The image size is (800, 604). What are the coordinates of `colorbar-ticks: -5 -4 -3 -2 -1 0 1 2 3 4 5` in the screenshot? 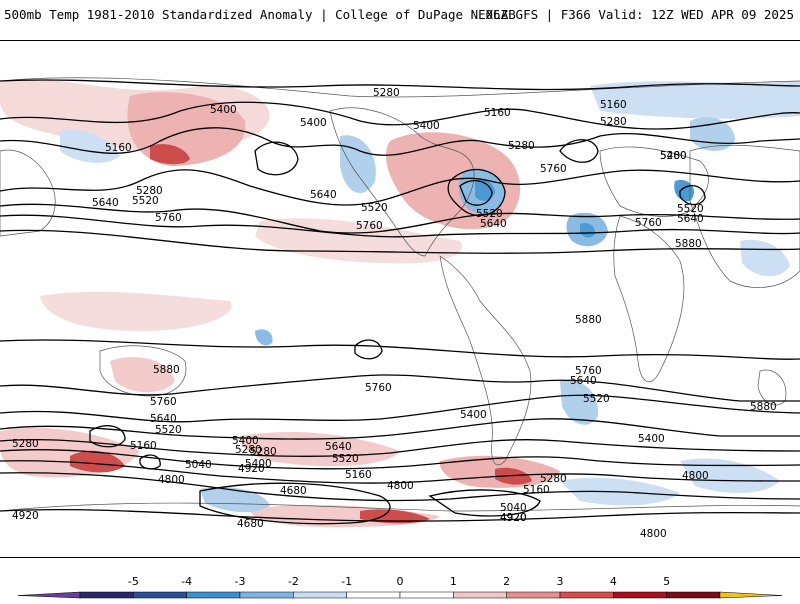 It's located at (399, 581).